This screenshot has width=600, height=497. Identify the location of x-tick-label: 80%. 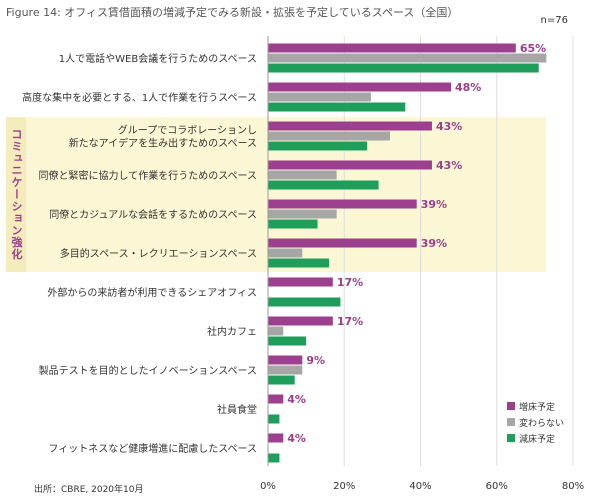
(573, 486).